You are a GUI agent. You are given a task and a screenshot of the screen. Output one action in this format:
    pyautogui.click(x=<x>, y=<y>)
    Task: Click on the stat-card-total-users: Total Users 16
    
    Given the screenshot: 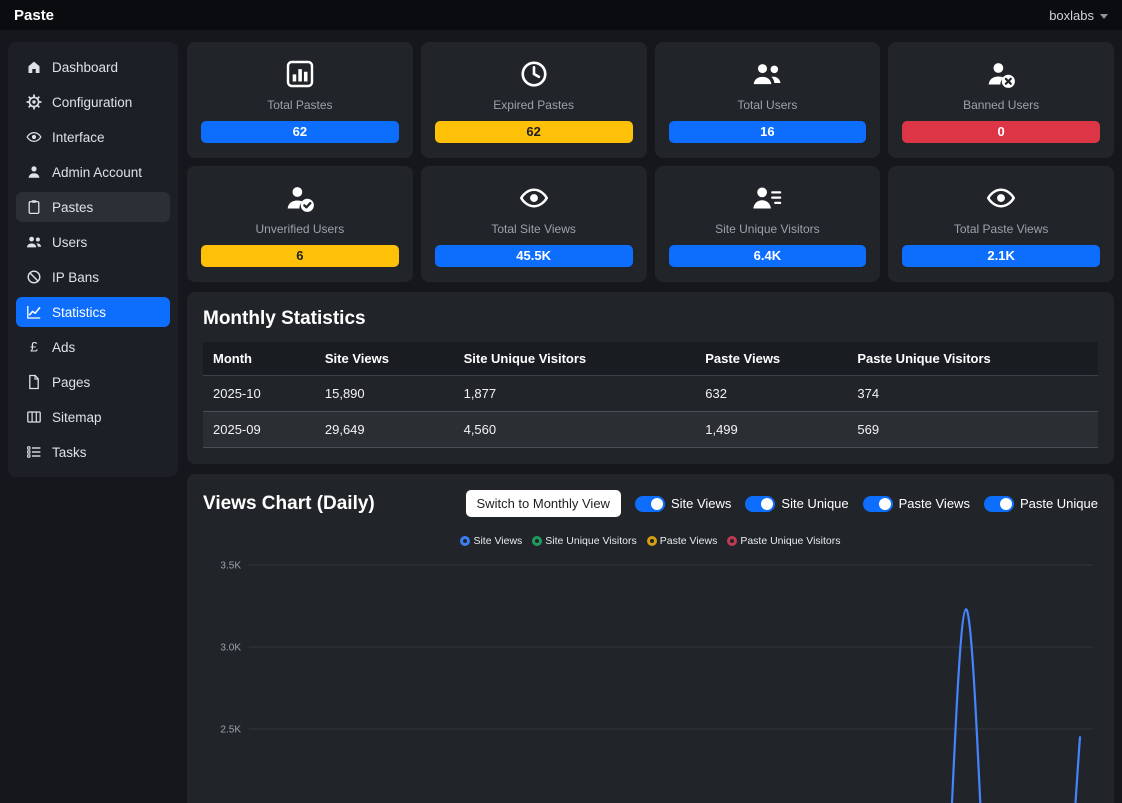 What is the action you would take?
    pyautogui.click(x=767, y=100)
    